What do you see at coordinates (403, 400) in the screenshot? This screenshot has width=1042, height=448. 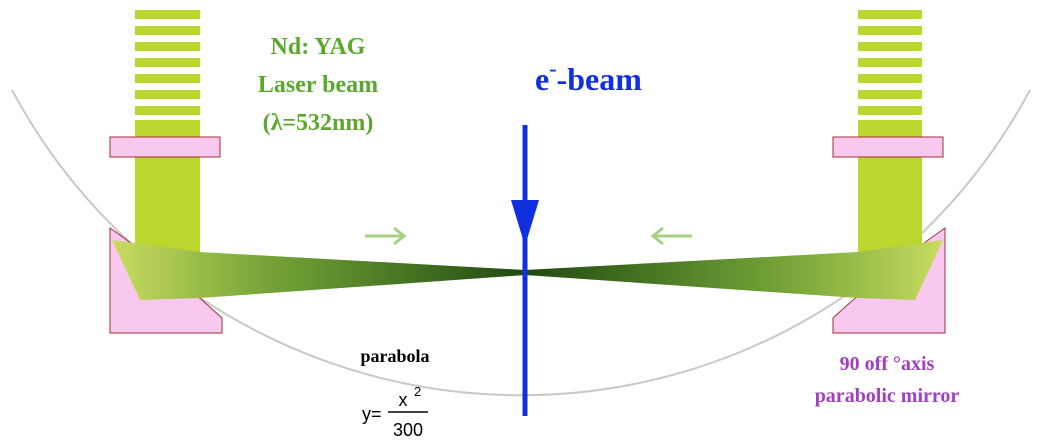 I see `eq-num: x` at bounding box center [403, 400].